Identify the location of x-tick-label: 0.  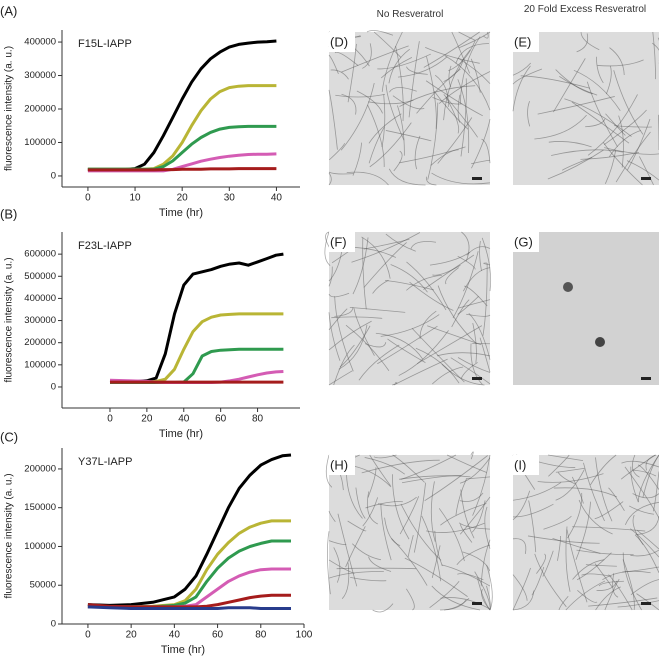
(110, 419).